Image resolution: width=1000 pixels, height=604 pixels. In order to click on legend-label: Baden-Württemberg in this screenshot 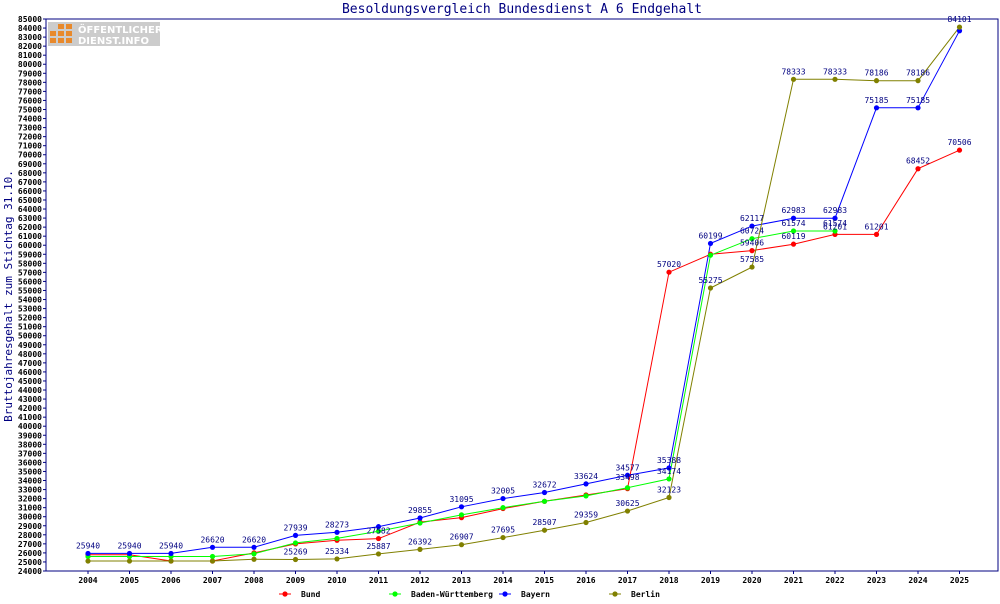, I will do `click(452, 594)`.